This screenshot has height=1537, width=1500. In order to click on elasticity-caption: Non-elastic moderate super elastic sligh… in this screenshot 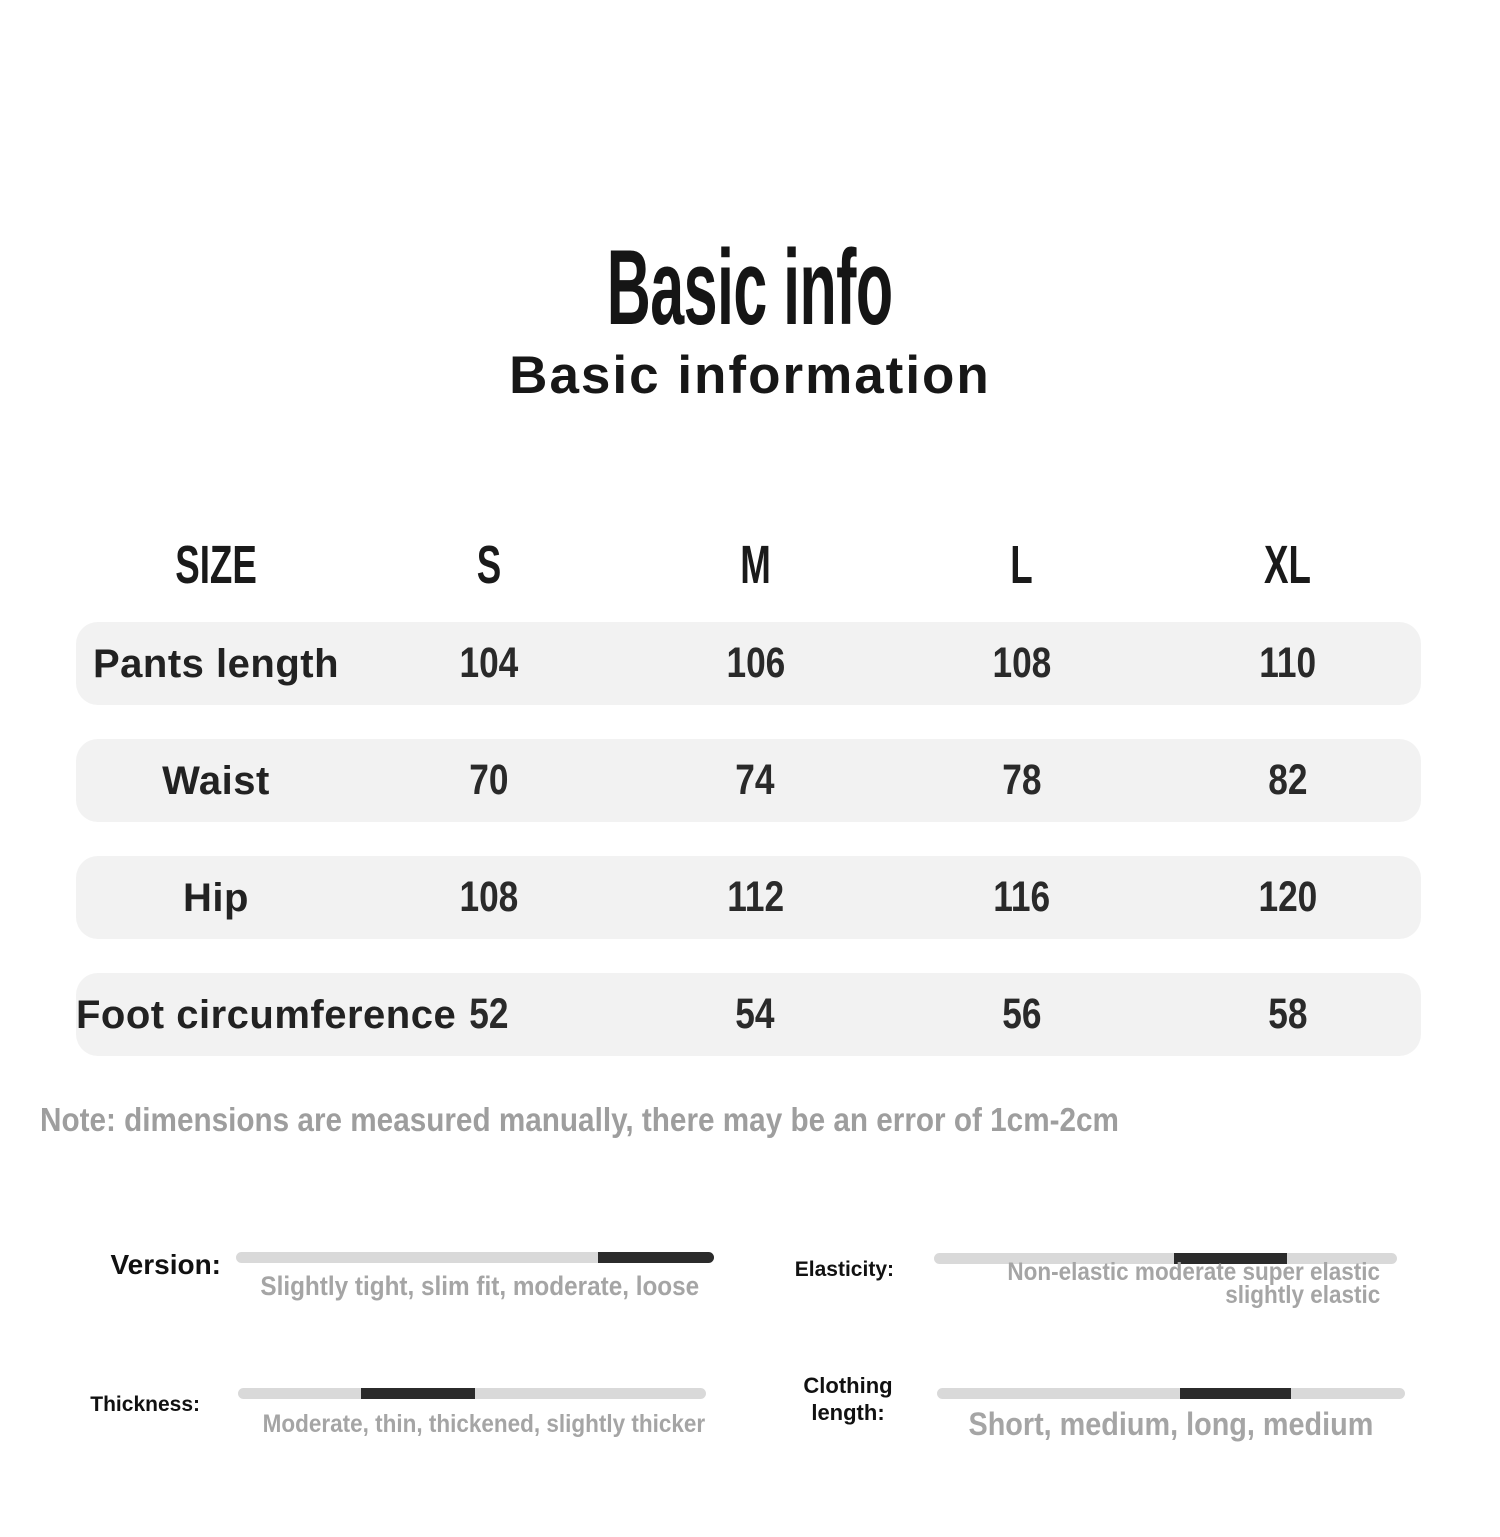, I will do `click(1193, 1283)`.